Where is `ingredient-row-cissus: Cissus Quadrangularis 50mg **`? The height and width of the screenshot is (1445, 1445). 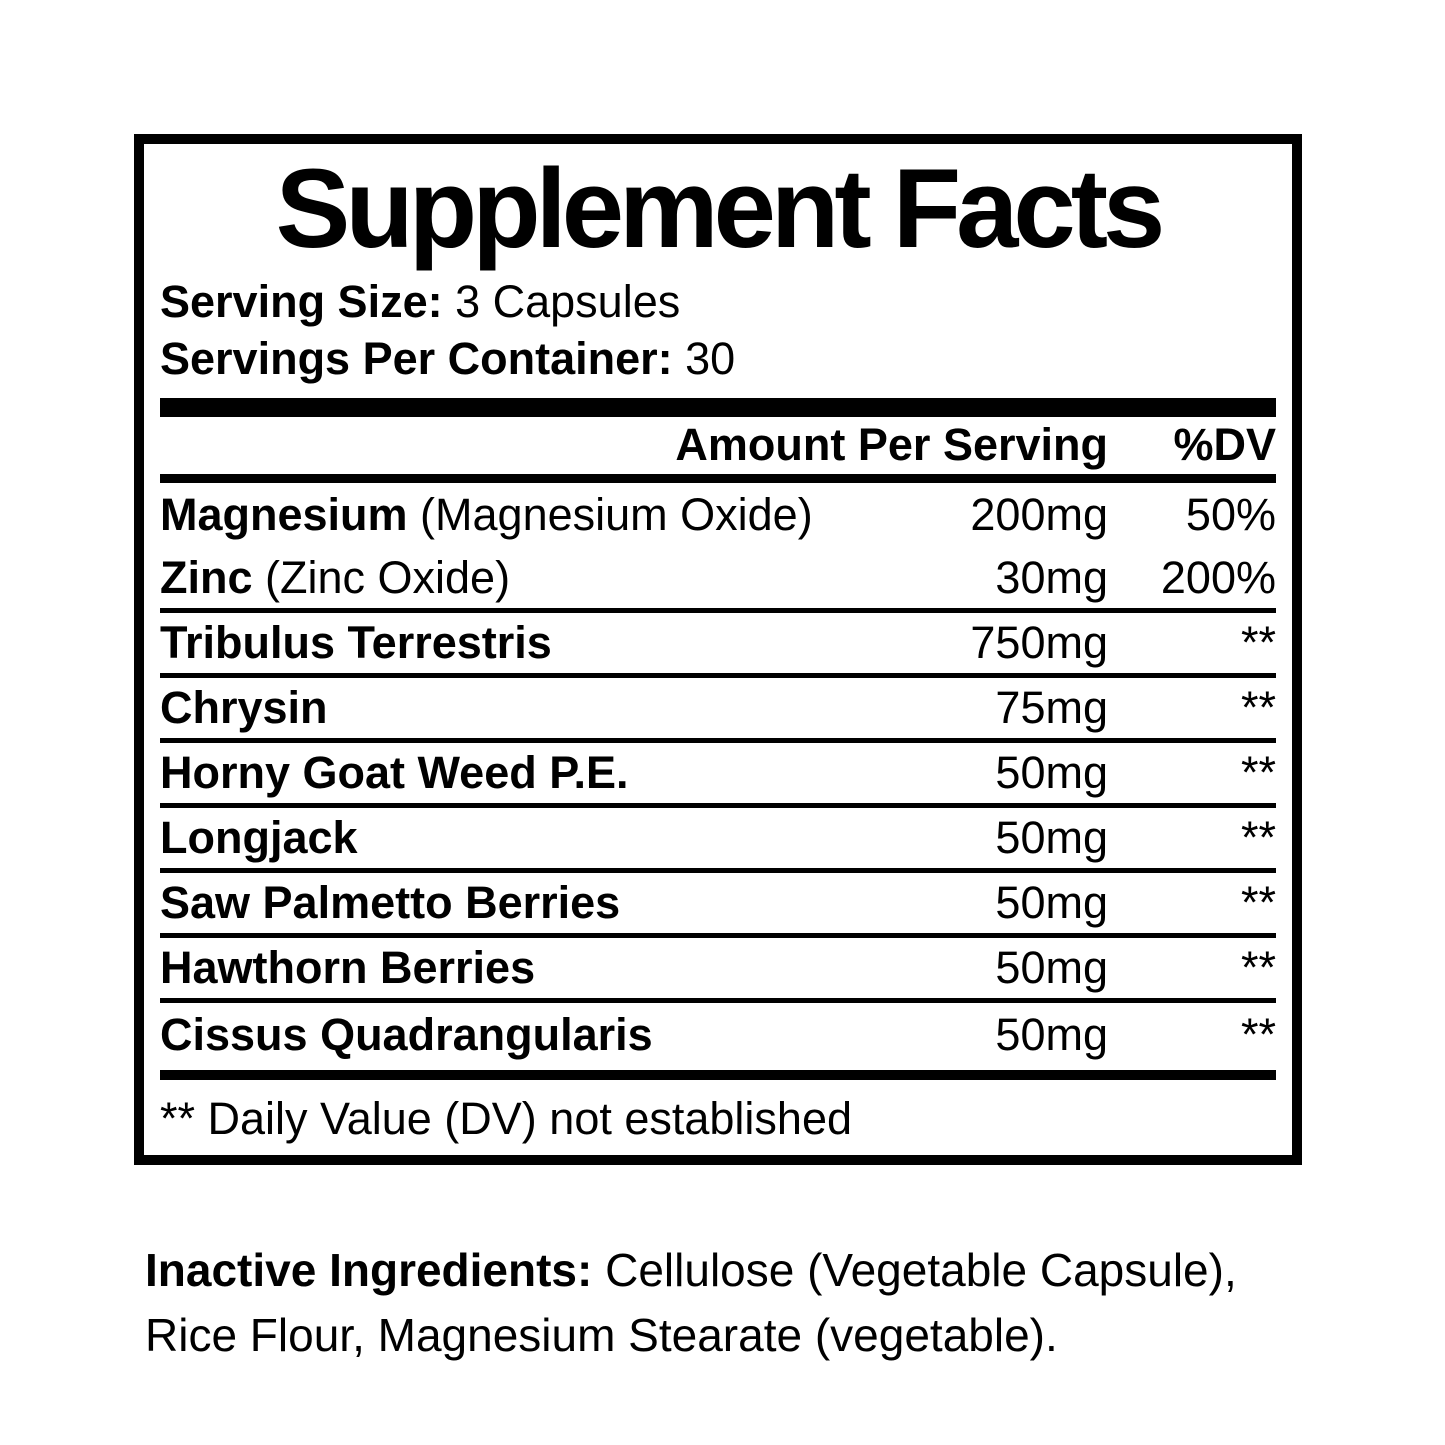
ingredient-row-cissus: Cissus Quadrangularis 50mg ** is located at coordinates (718, 1035).